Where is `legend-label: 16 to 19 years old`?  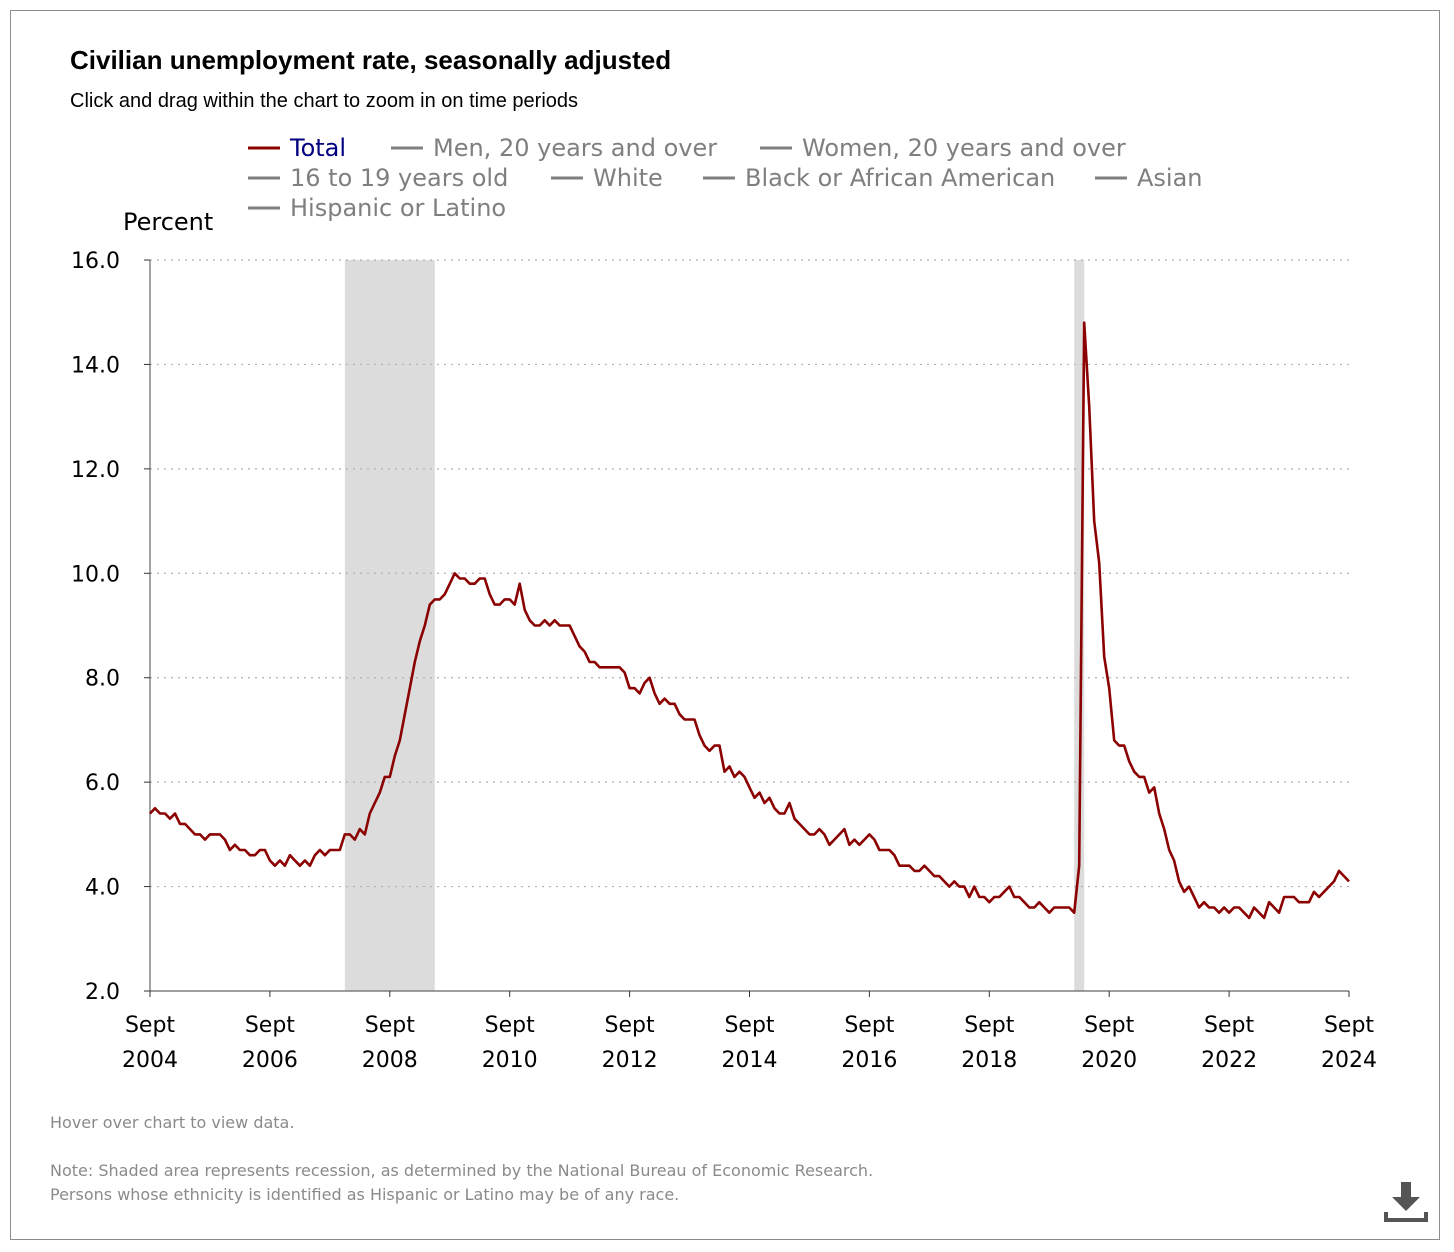 legend-label: 16 to 19 years old is located at coordinates (399, 178).